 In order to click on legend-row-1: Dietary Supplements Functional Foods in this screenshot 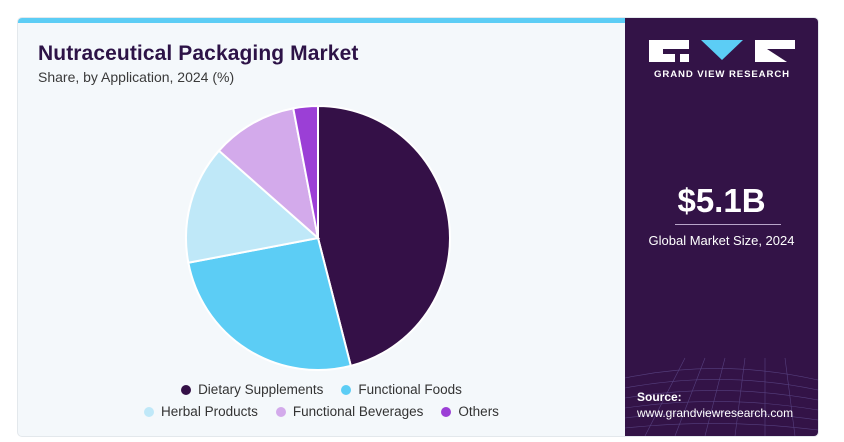, I will do `click(321, 389)`.